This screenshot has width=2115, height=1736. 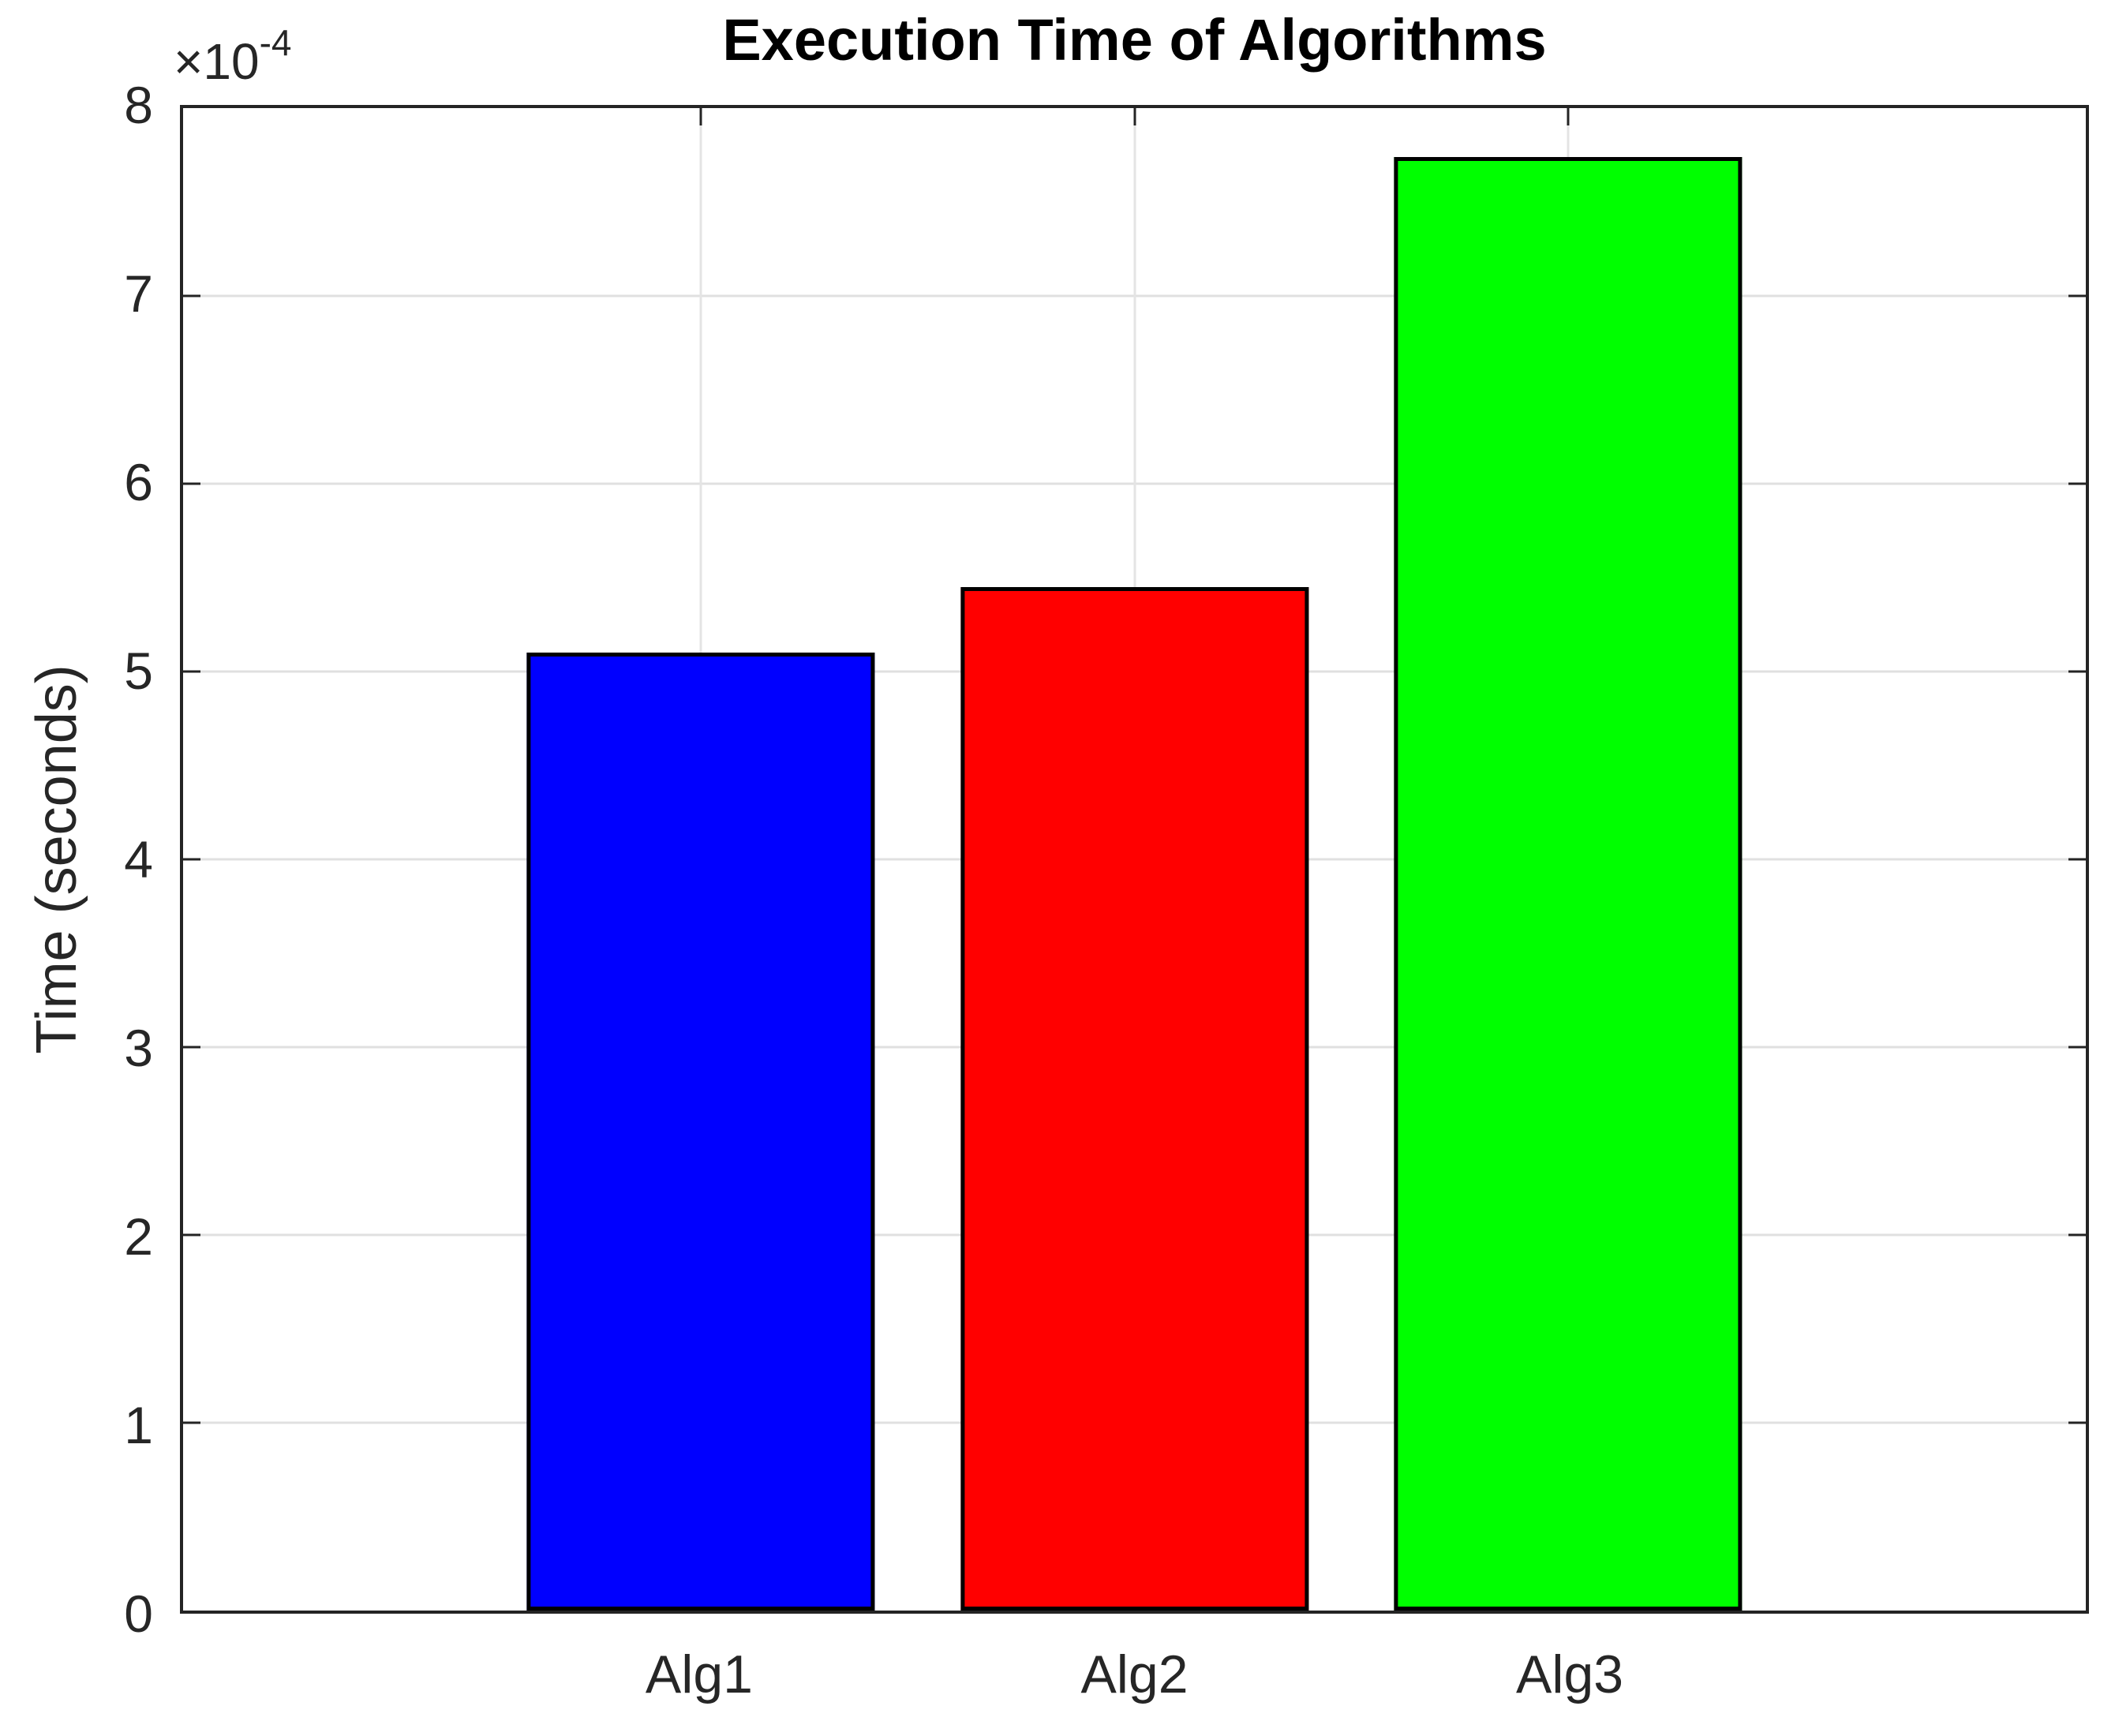 What do you see at coordinates (1134, 1098) in the screenshot?
I see `bar-alg2` at bounding box center [1134, 1098].